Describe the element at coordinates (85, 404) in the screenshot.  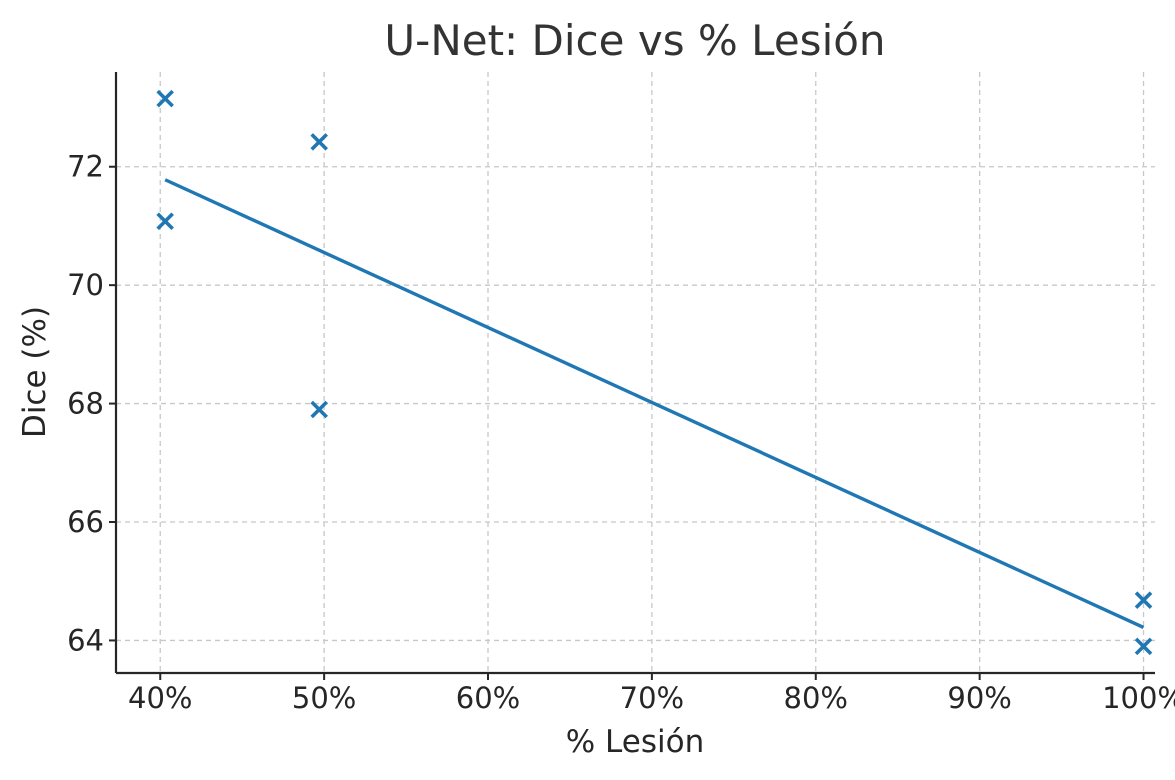
I see `y-tick-label: 68` at that location.